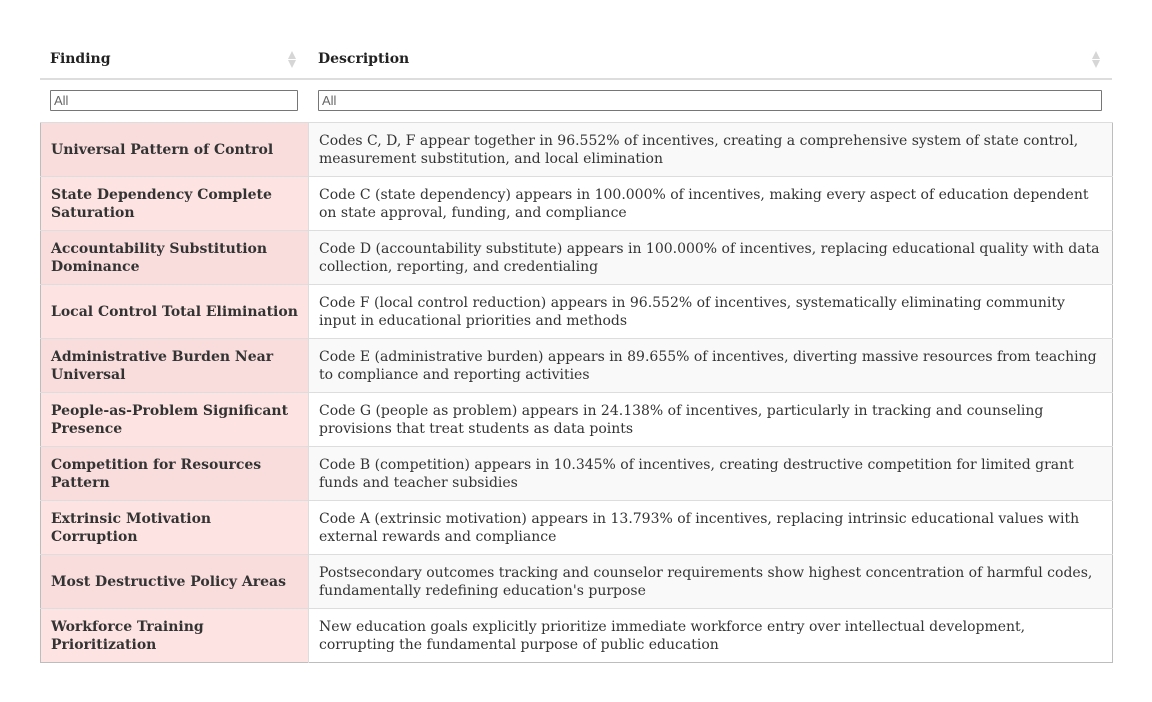 The height and width of the screenshot is (702, 1152). What do you see at coordinates (174, 635) in the screenshot?
I see `finding-cell: Workforce Training Prioritization` at bounding box center [174, 635].